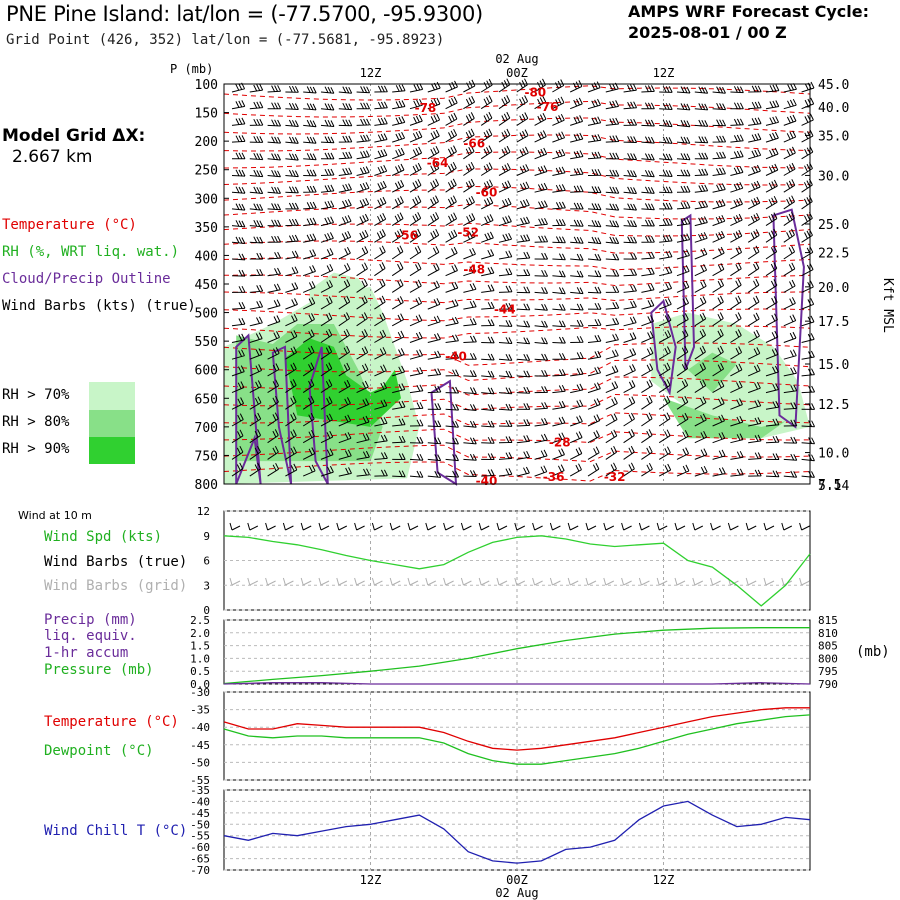  I want to click on temperature-tick-label: -55, so click(200, 780).